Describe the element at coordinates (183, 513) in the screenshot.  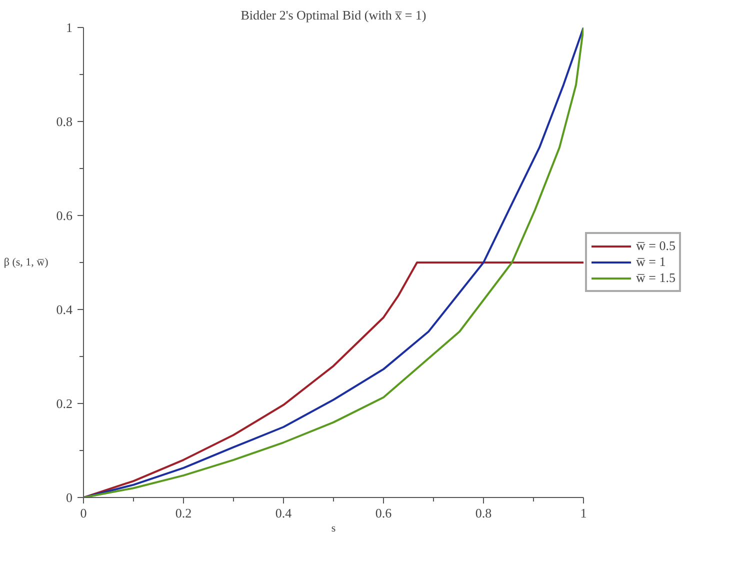
I see `x-tick-label: 0.2` at that location.